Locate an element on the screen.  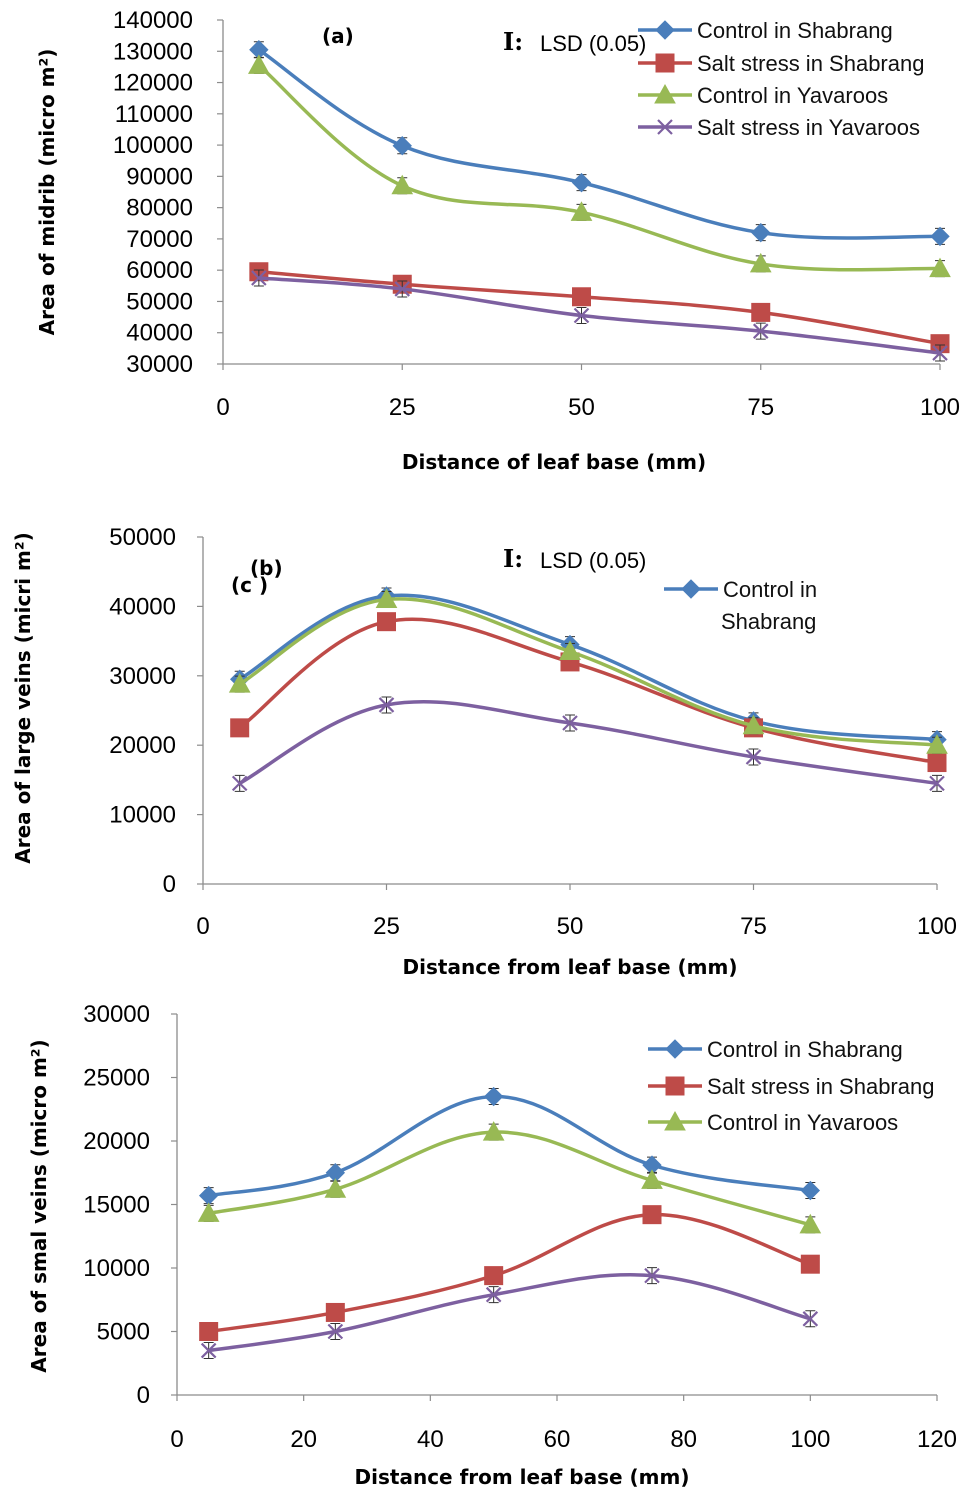
y-tick-label: 20000 is located at coordinates (116, 1141).